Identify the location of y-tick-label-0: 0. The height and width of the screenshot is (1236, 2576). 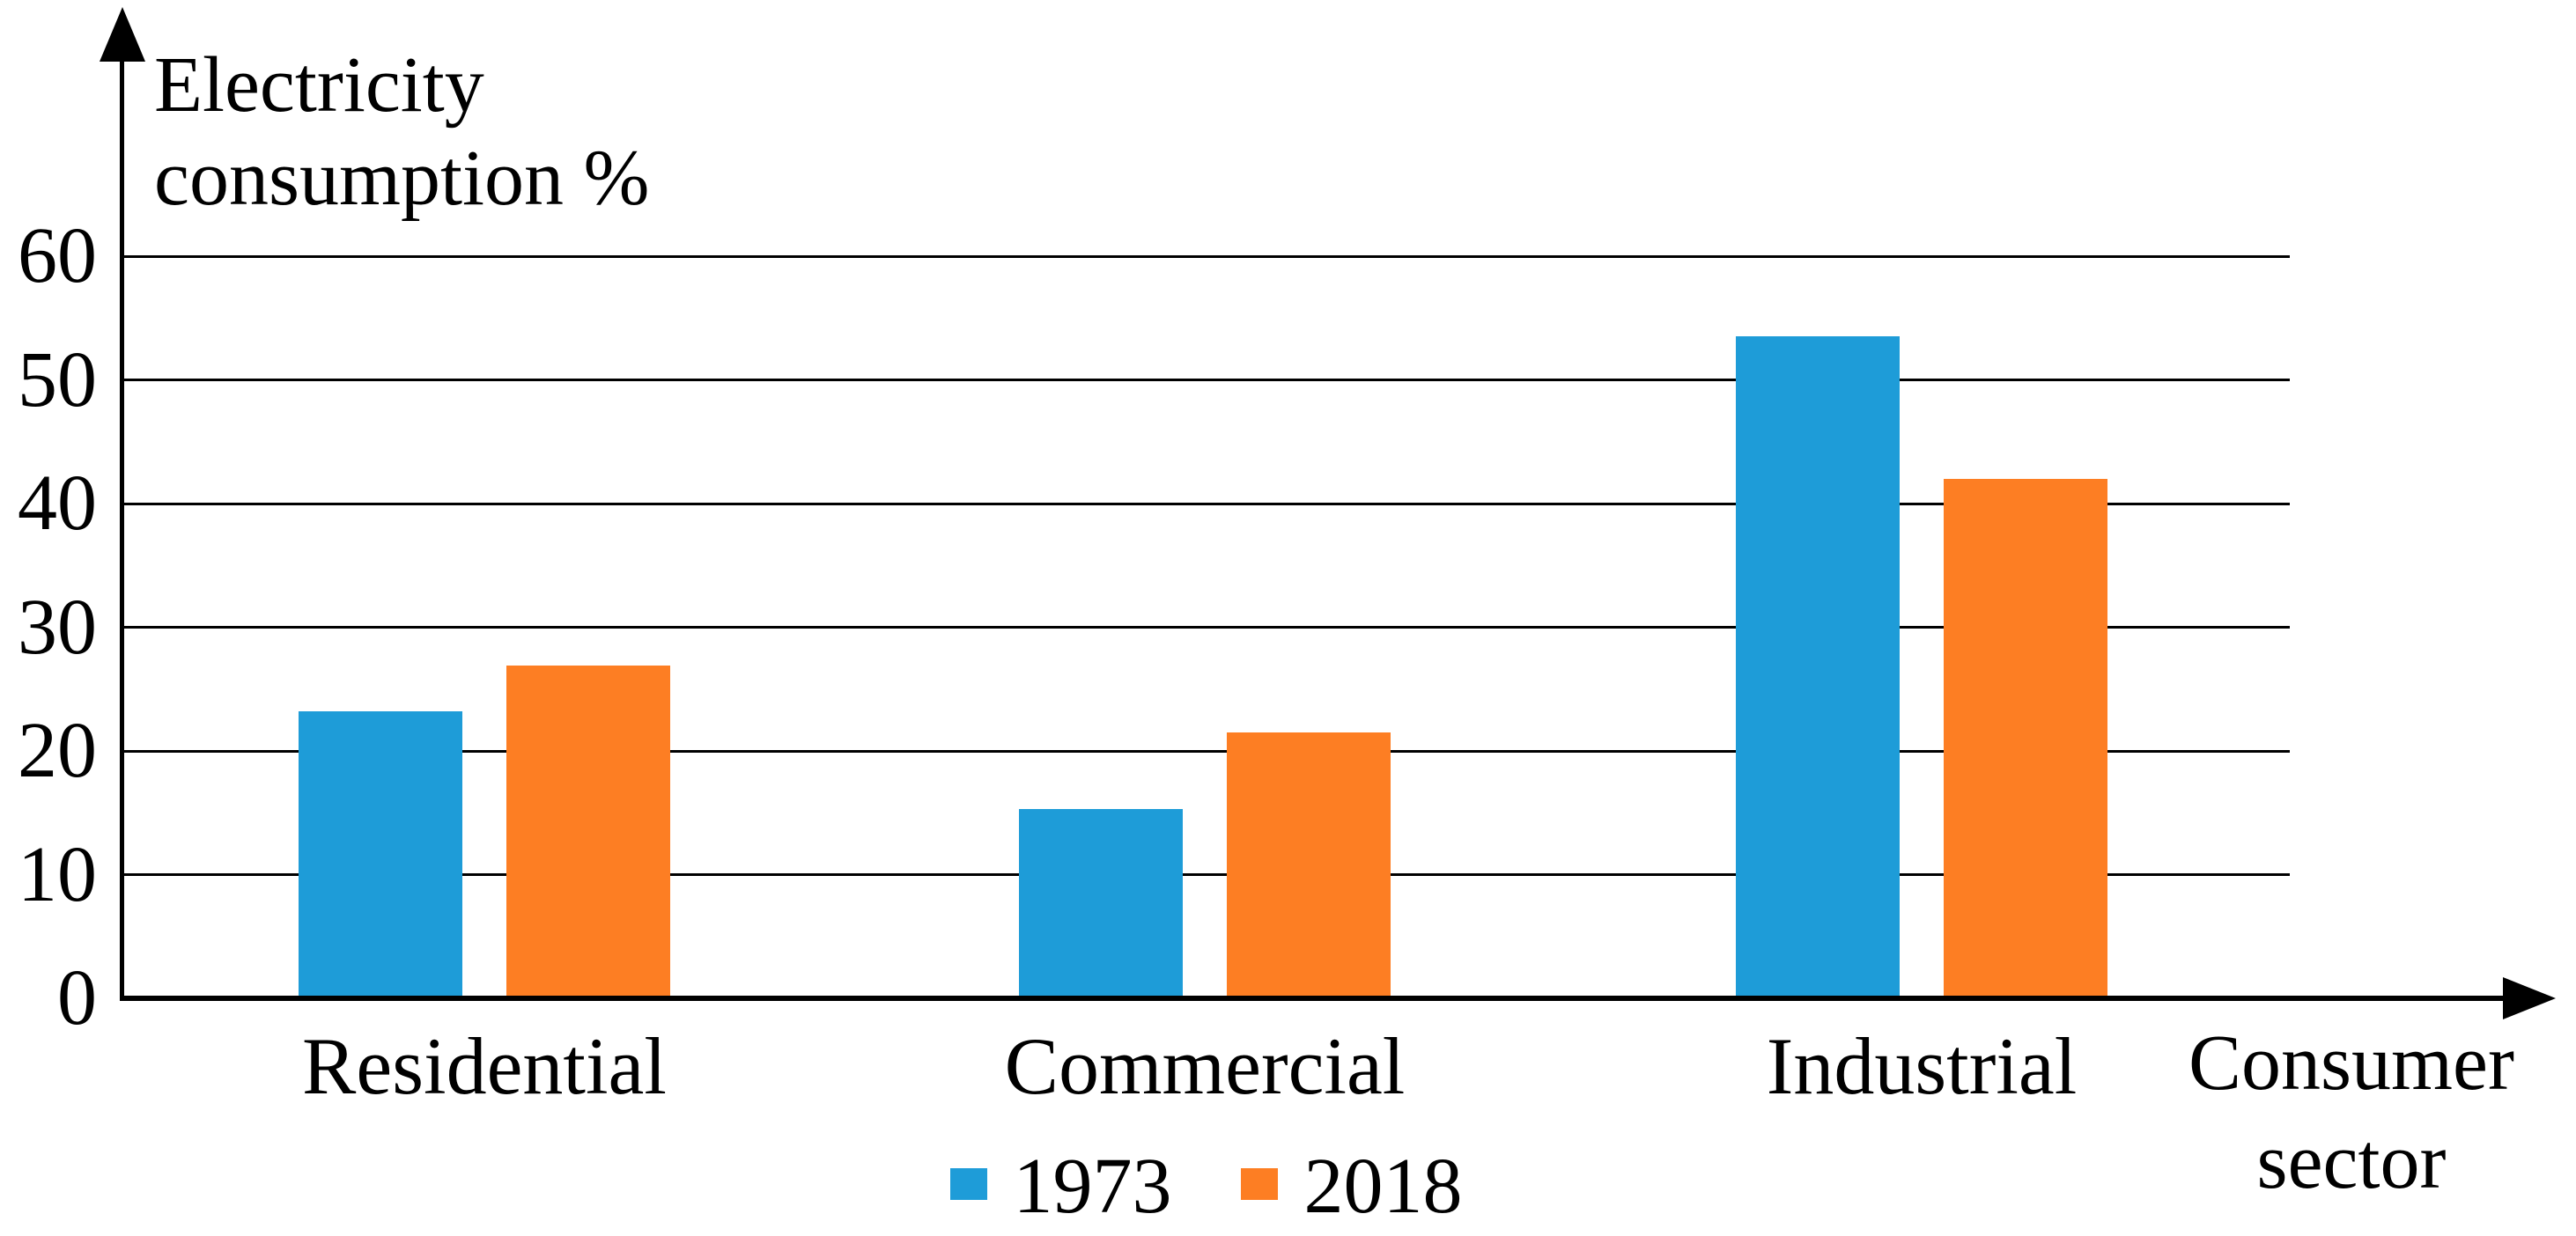
(77, 997).